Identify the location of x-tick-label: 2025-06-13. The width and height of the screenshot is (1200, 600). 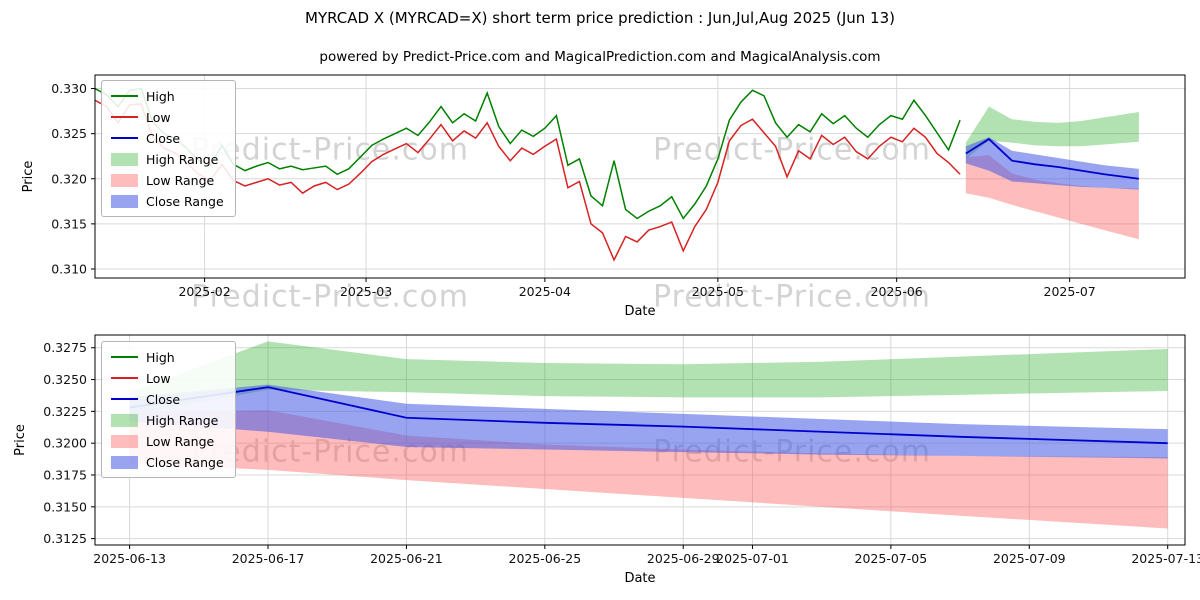
(129, 558).